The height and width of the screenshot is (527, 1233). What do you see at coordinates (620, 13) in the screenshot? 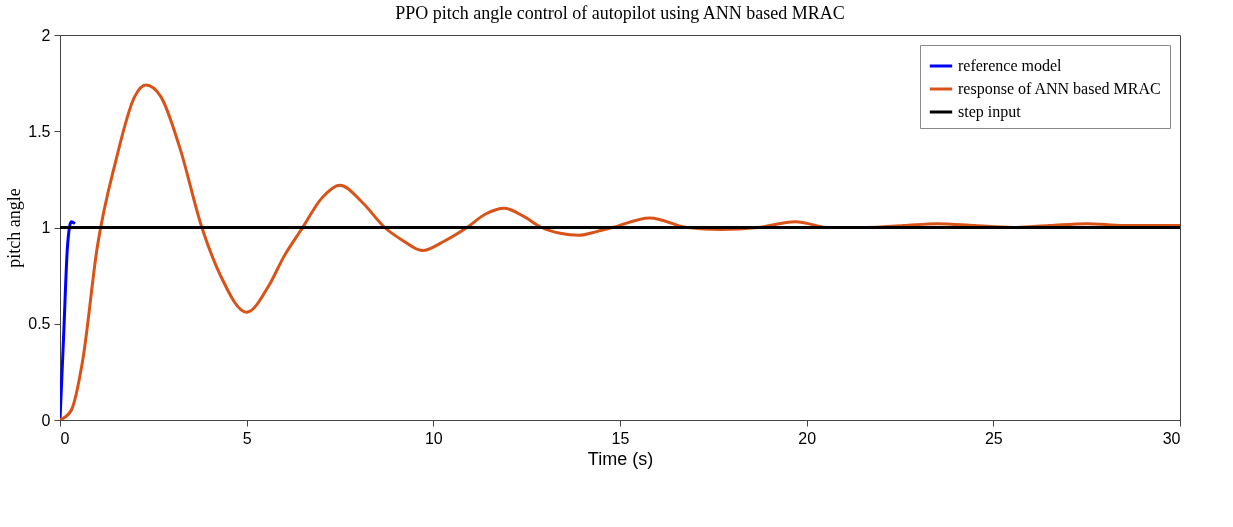
I see `chart-title: PPO pitch angle control of autopilot using ANN based MRAC` at bounding box center [620, 13].